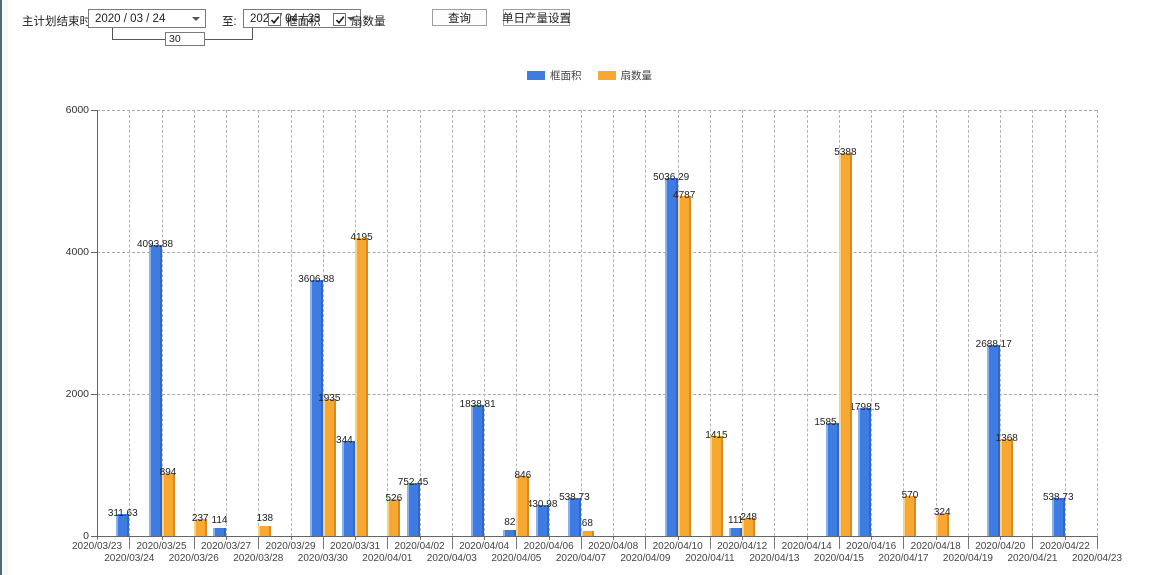 The image size is (1150, 575). Describe the element at coordinates (362, 387) in the screenshot. I see `bar-扇数量-2020/03/31` at that location.